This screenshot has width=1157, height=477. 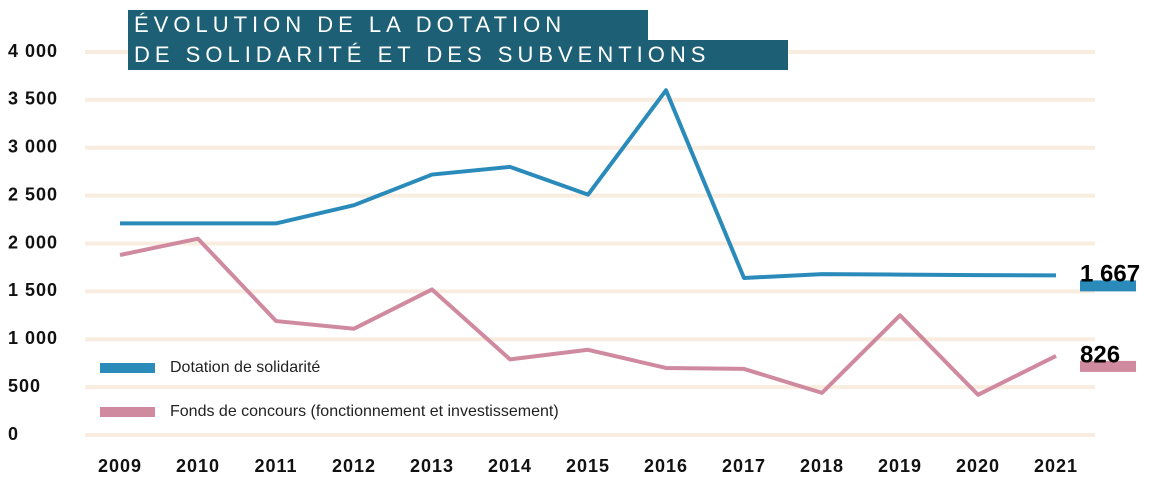 I want to click on x-tick-label: 2011, so click(x=275, y=466).